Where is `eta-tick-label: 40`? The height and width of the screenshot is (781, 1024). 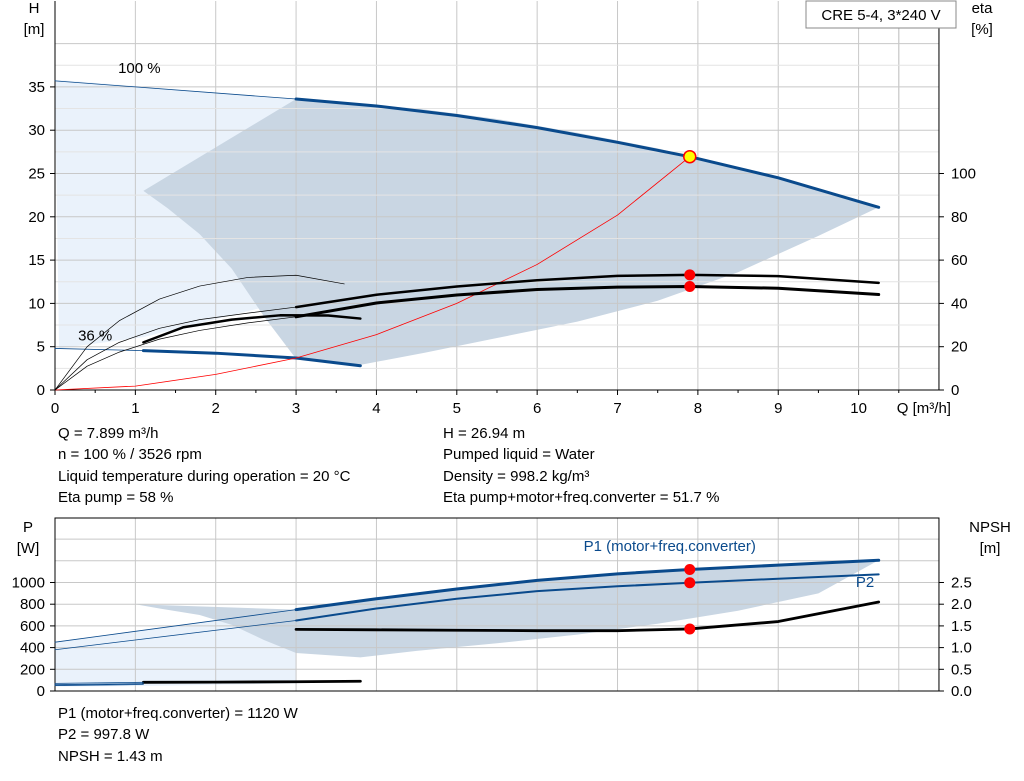
eta-tick-label: 40 is located at coordinates (959, 303).